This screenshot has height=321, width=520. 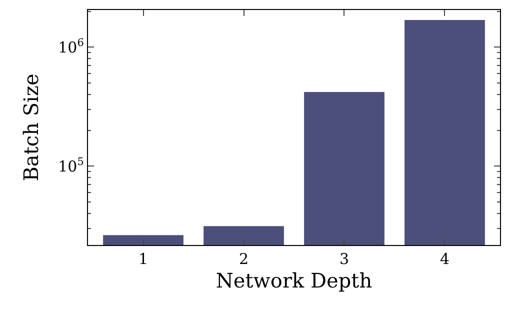 What do you see at coordinates (344, 259) in the screenshot?
I see `x-tick-label: 3` at bounding box center [344, 259].